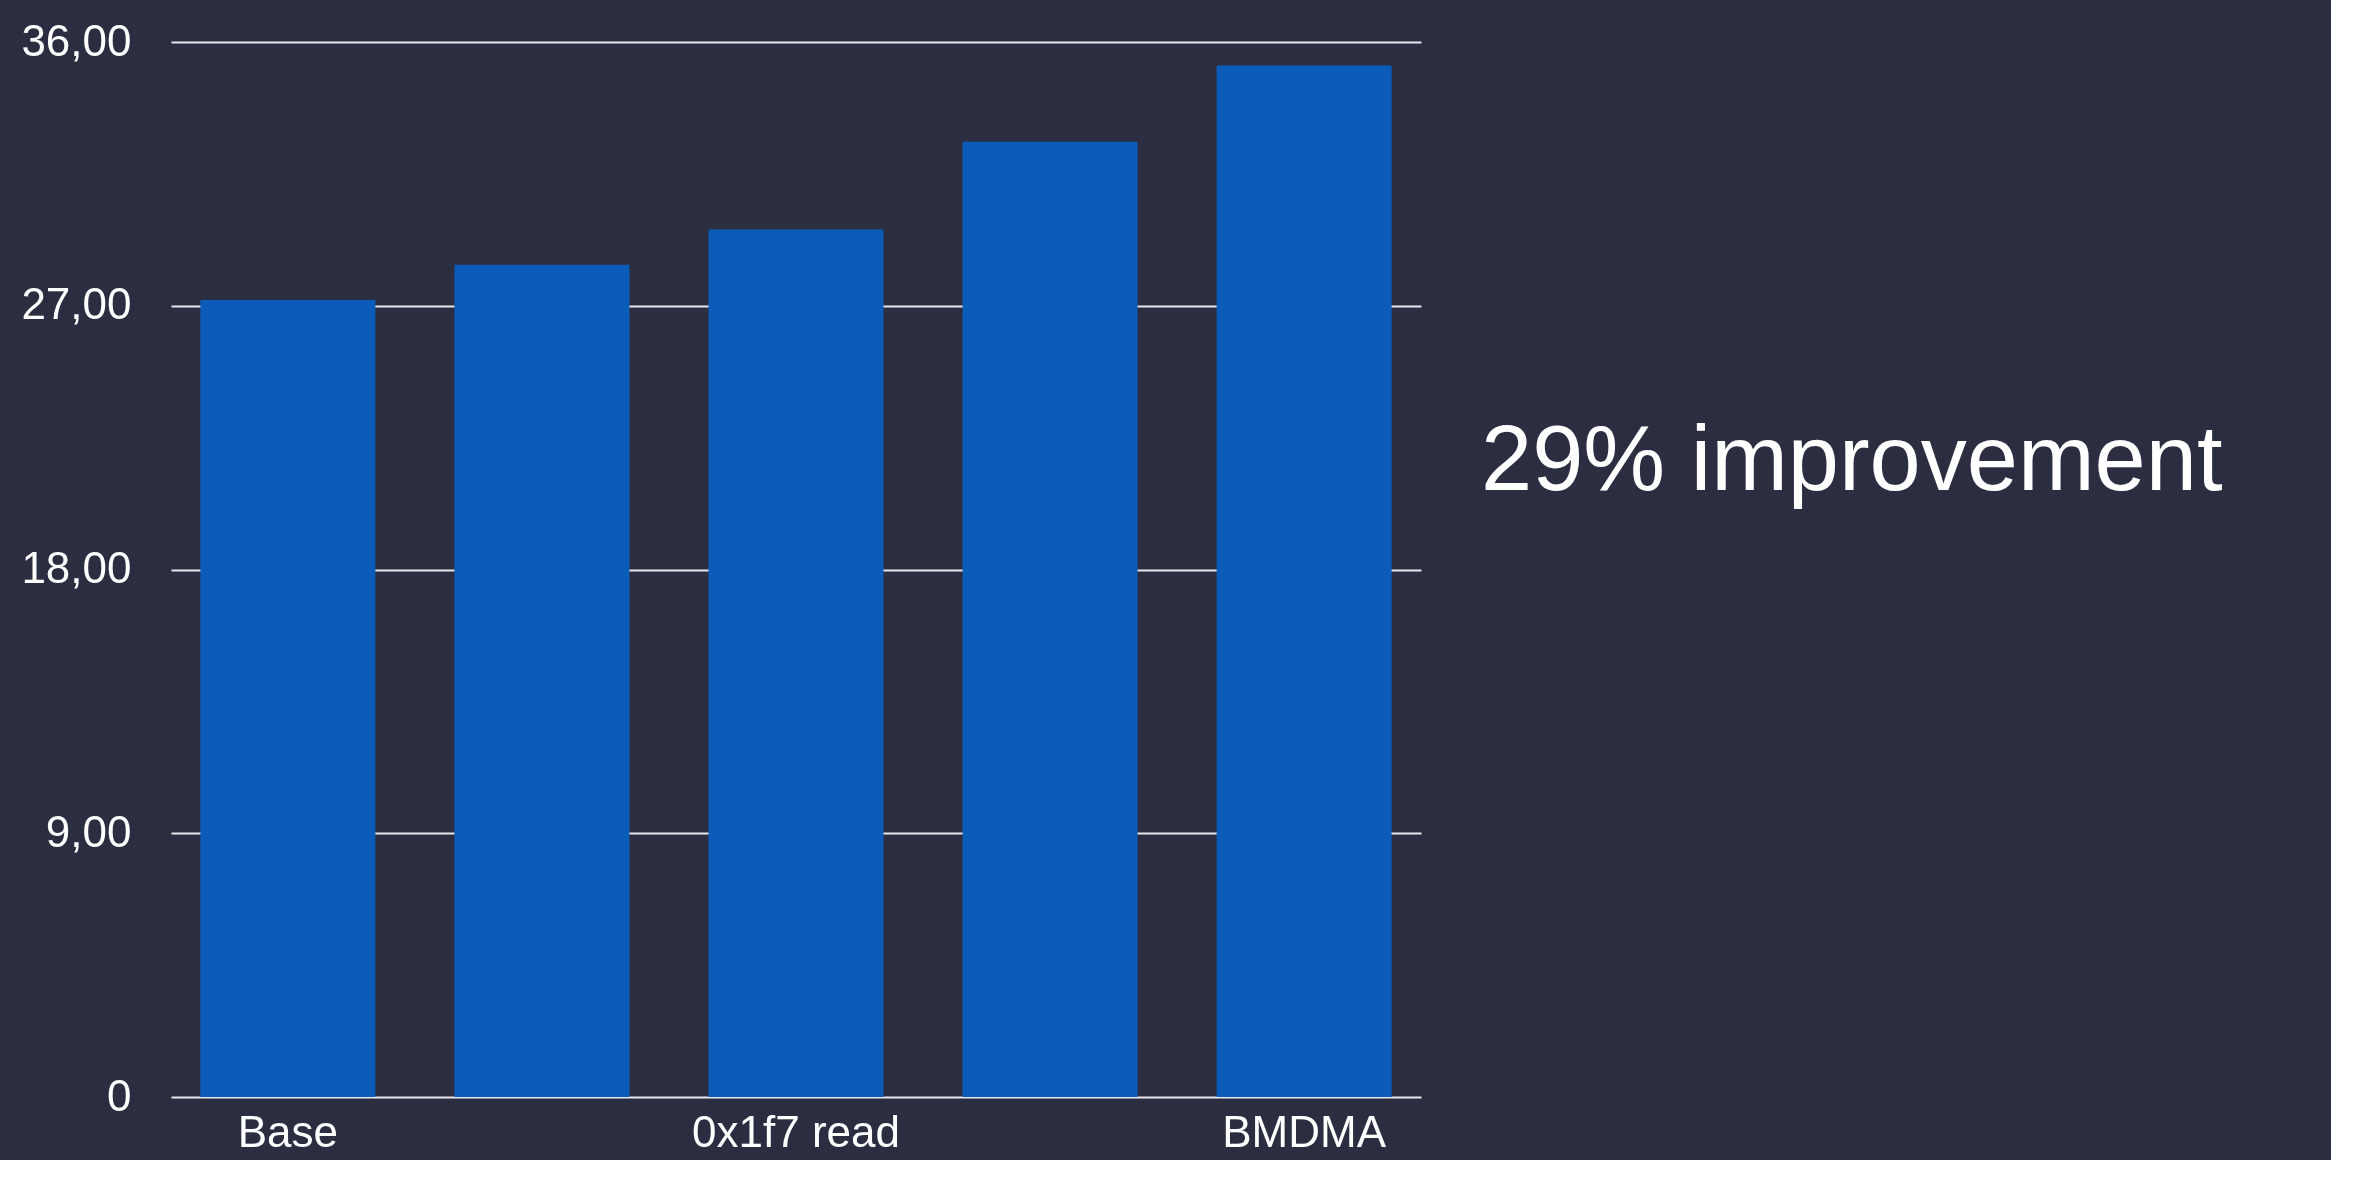 The width and height of the screenshot is (2371, 1193). Describe the element at coordinates (88, 831) in the screenshot. I see `y-tick-label: 9,00` at that location.